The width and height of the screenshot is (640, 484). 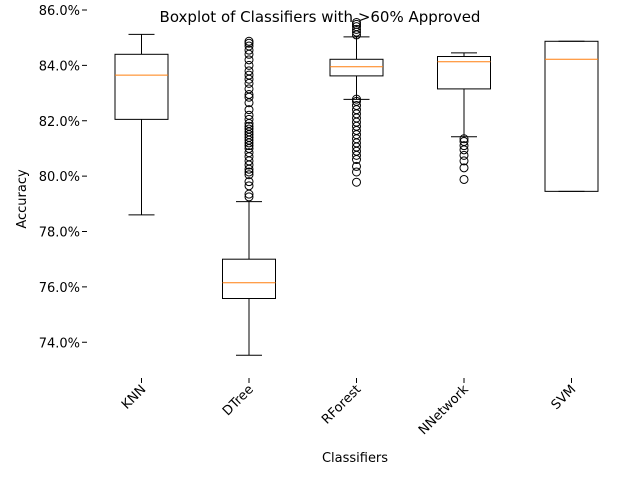 I want to click on box-rforest, so click(x=356, y=102).